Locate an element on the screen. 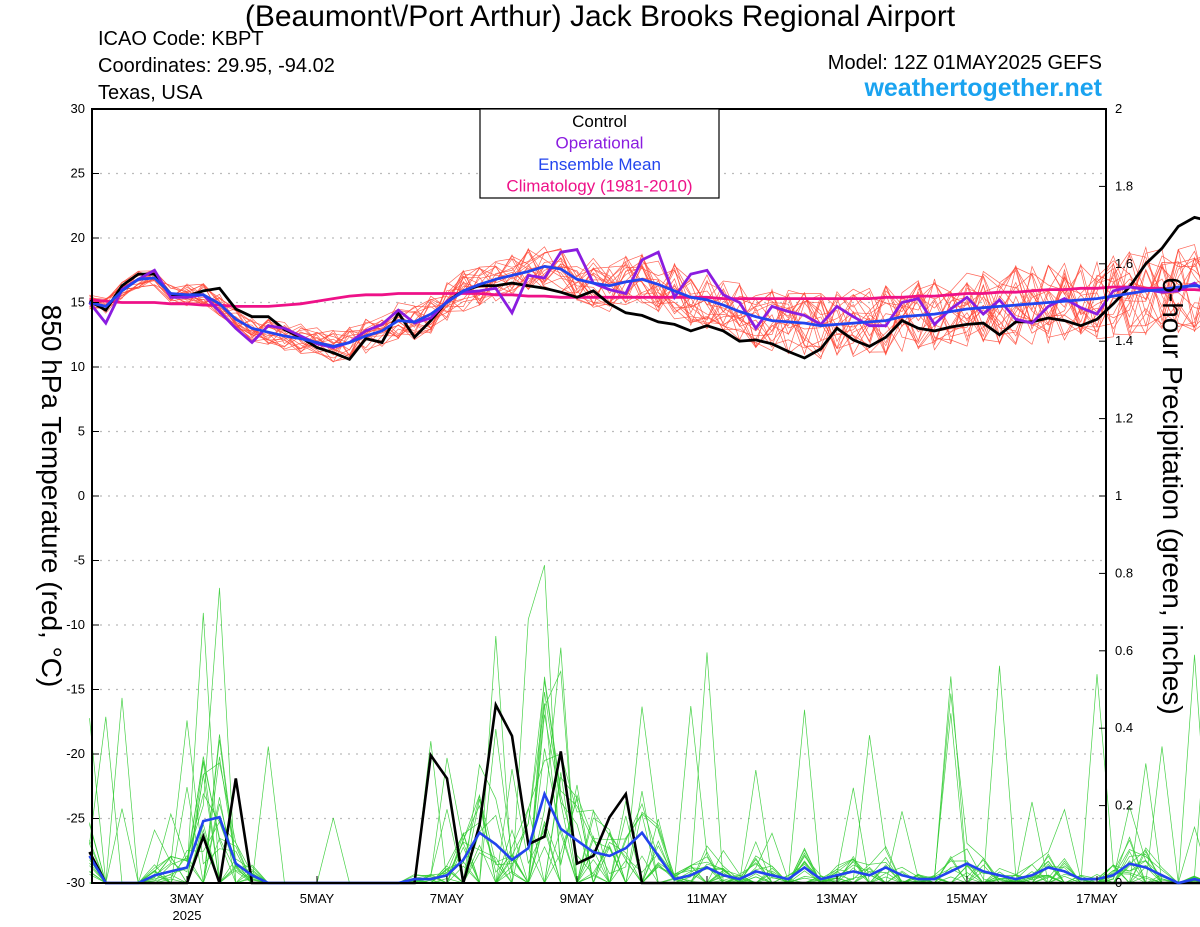 Image resolution: width=1200 pixels, height=927 pixels. site-link: weathertogether.net is located at coordinates (983, 88).